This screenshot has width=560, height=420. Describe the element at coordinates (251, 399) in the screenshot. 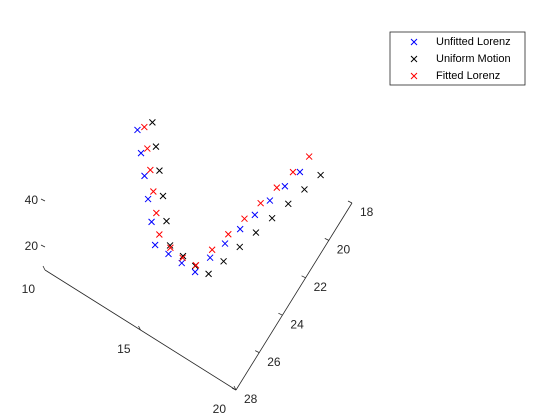

I see `y-tick-label: 28` at that location.